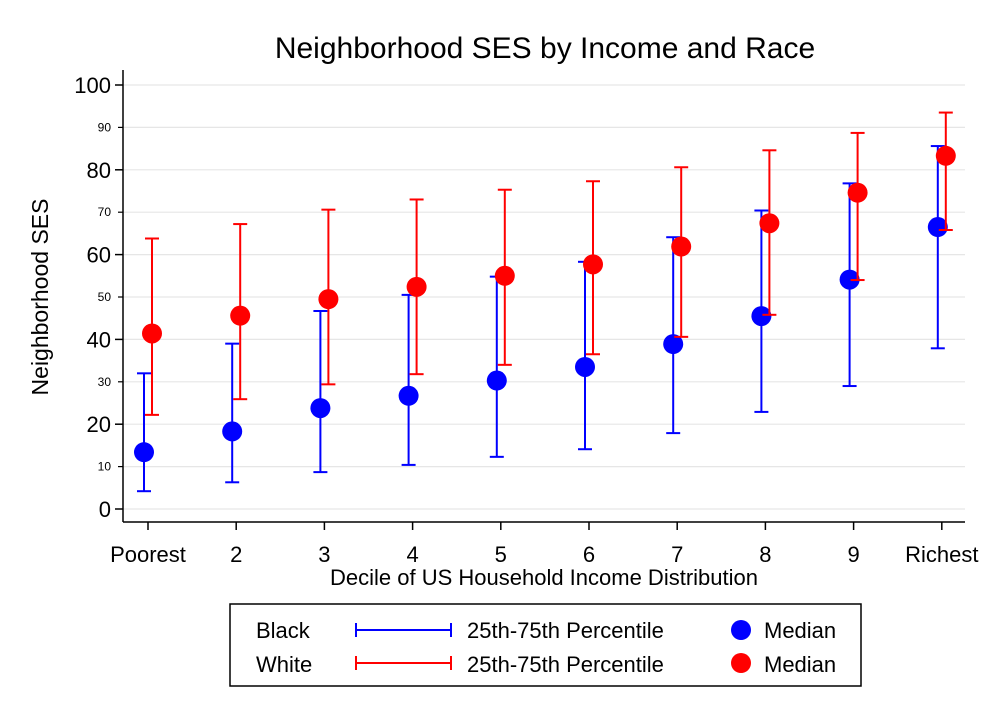  I want to click on x-tick-label: 8, so click(765, 554).